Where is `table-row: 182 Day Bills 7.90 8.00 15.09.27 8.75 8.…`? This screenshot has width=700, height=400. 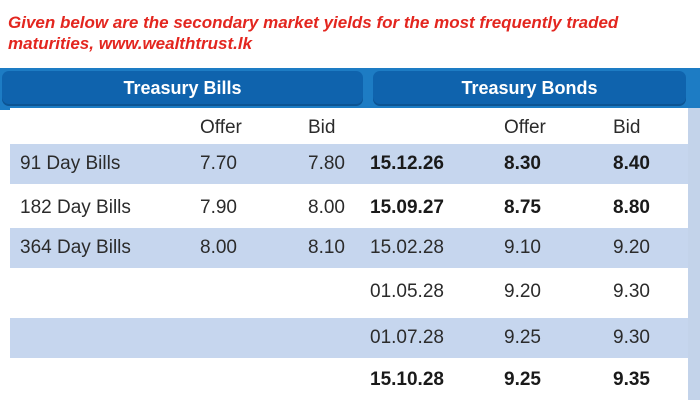
table-row: 182 Day Bills 7.90 8.00 15.09.27 8.75 8.… is located at coordinates (349, 208).